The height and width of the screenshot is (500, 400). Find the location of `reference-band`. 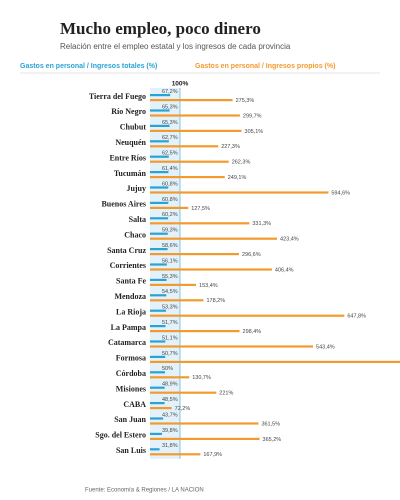

reference-band is located at coordinates (165, 273).